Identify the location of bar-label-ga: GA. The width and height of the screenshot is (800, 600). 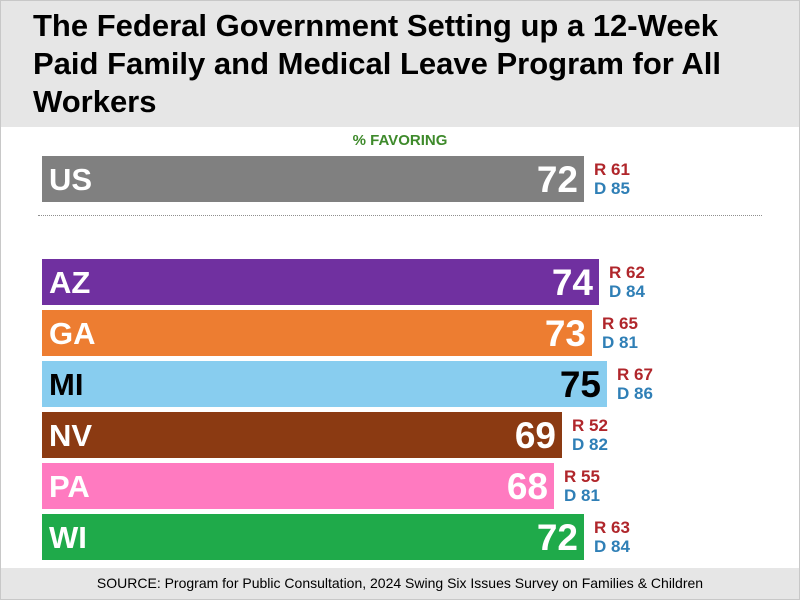
(72, 333).